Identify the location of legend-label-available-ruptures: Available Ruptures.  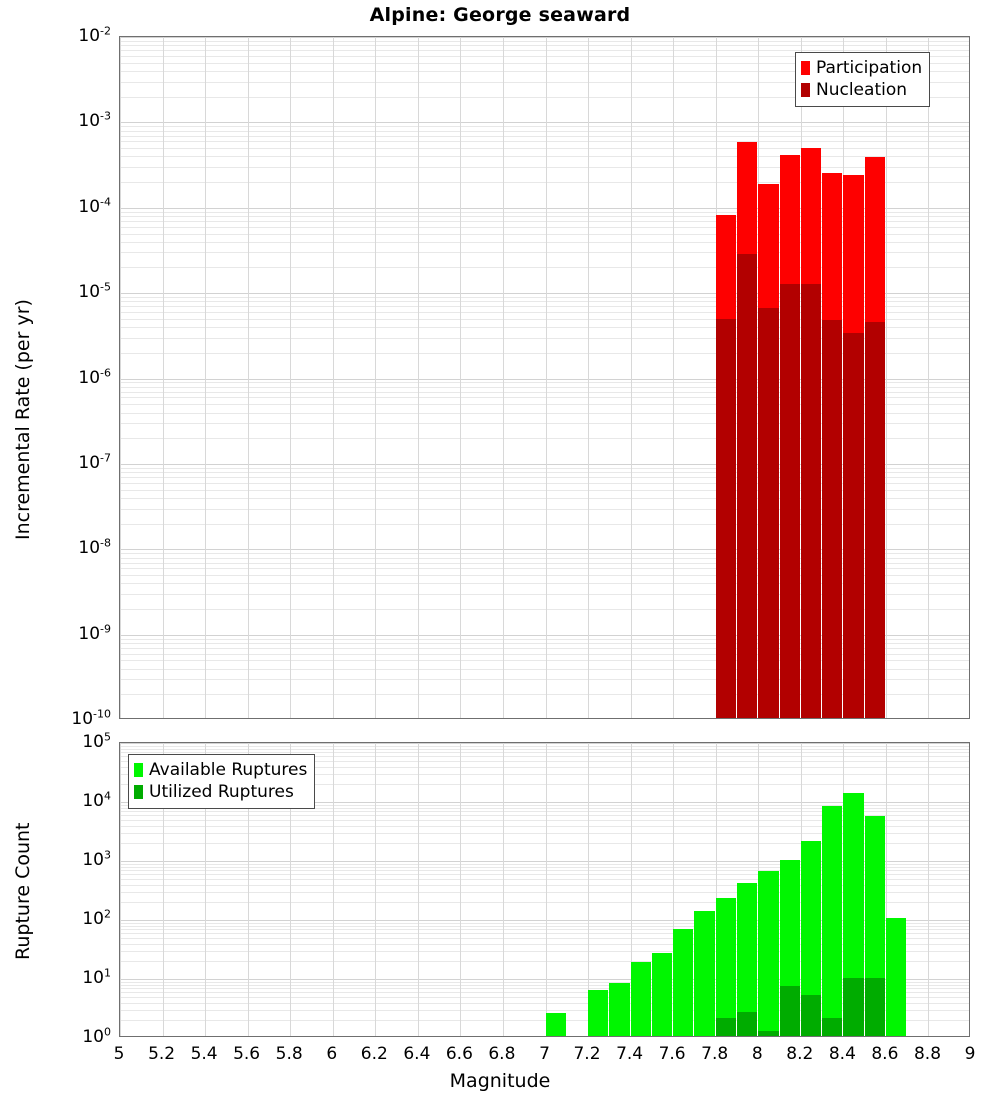
(228, 769).